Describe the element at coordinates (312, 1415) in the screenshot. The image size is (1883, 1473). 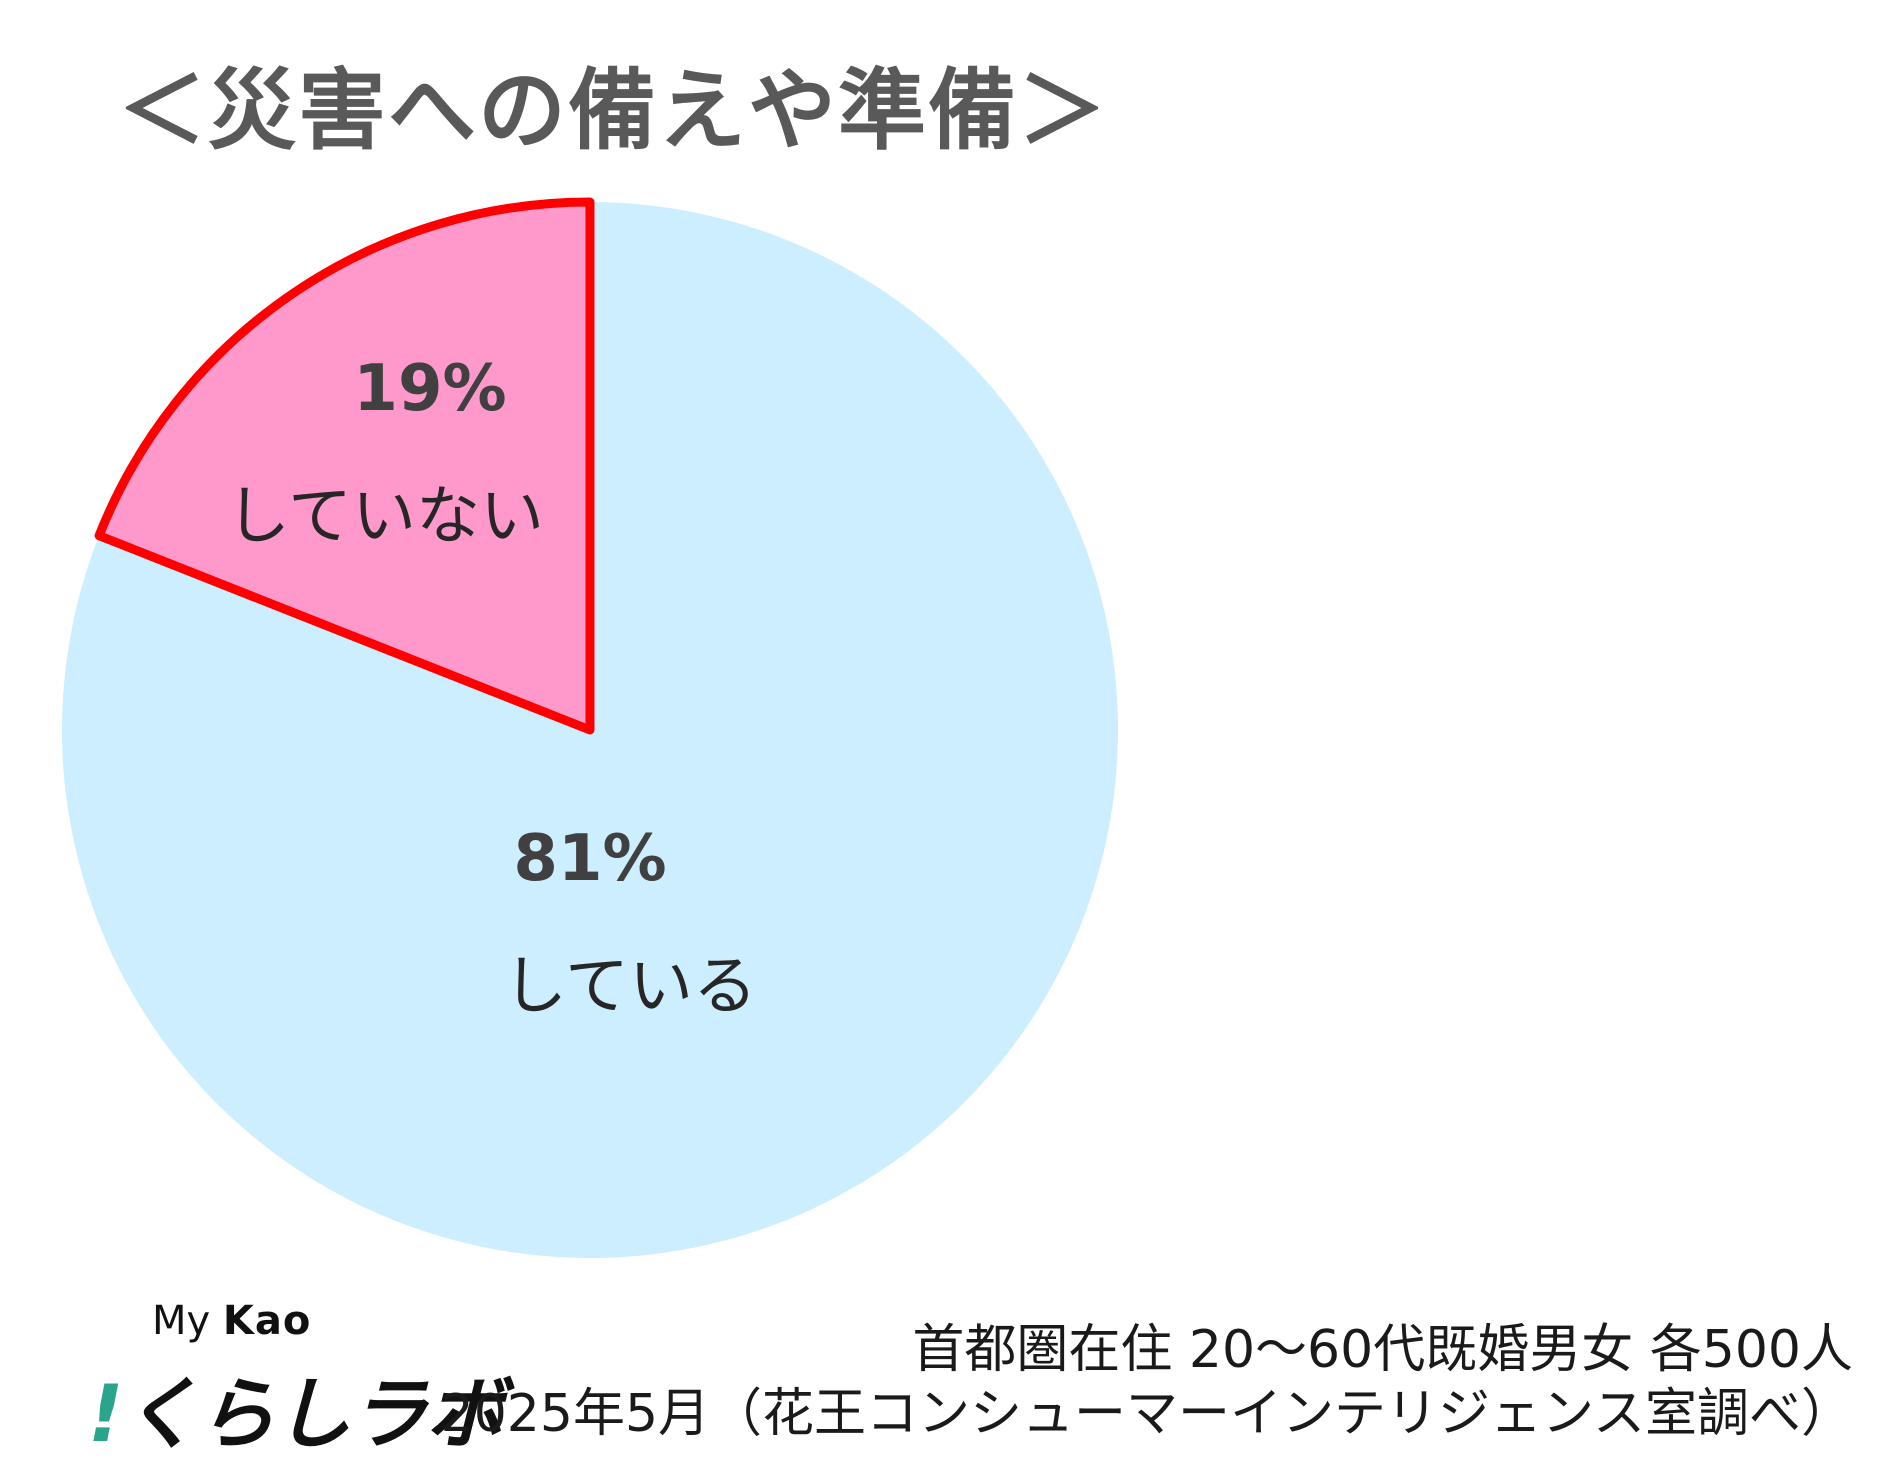
I see `logo-mark-text: くらしラボ` at that location.